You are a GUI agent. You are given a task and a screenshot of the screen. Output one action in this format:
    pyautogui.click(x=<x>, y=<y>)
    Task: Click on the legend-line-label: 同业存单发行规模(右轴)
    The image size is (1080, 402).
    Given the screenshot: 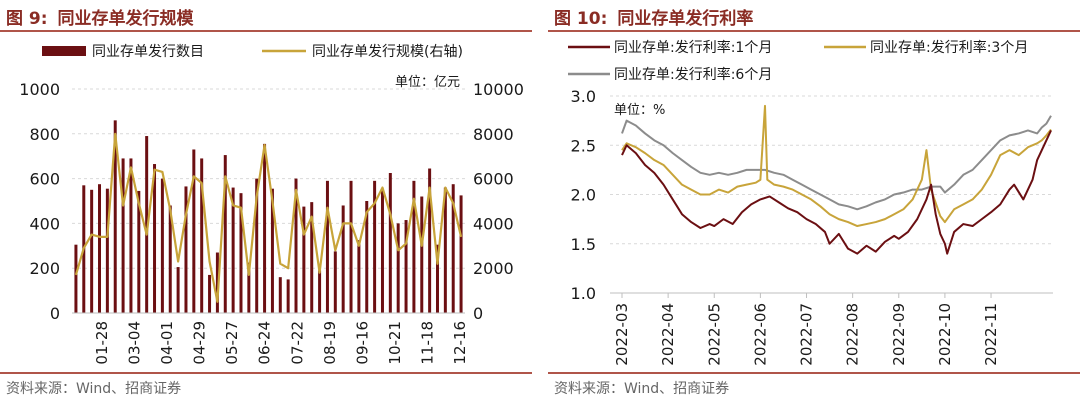 What is the action you would take?
    pyautogui.click(x=387, y=52)
    